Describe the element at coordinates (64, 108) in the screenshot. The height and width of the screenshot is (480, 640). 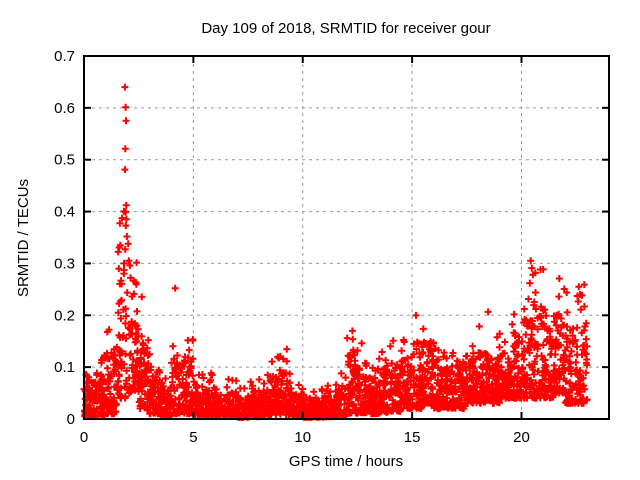
I see `y-tick-label: 0.6` at that location.